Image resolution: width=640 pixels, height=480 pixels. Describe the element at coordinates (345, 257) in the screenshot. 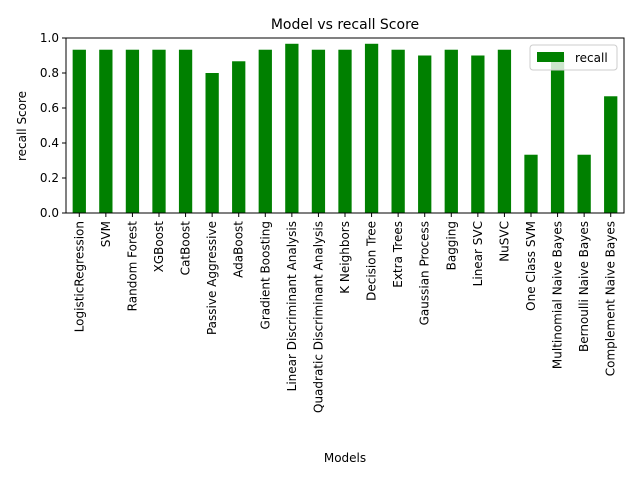

I see `x-tick-label-10: K Neighbors` at that location.